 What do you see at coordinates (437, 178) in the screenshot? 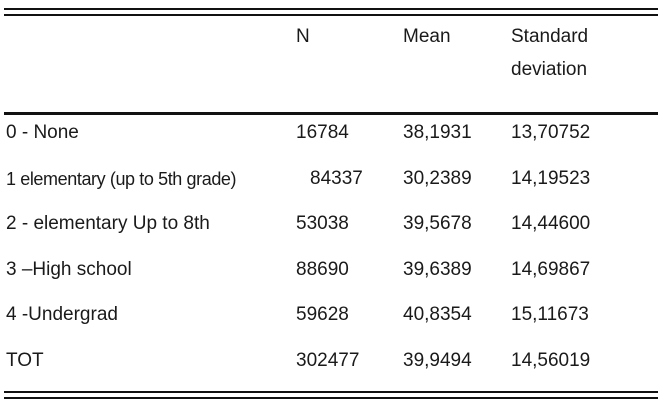
I see `row-mean: 30,2389` at bounding box center [437, 178].